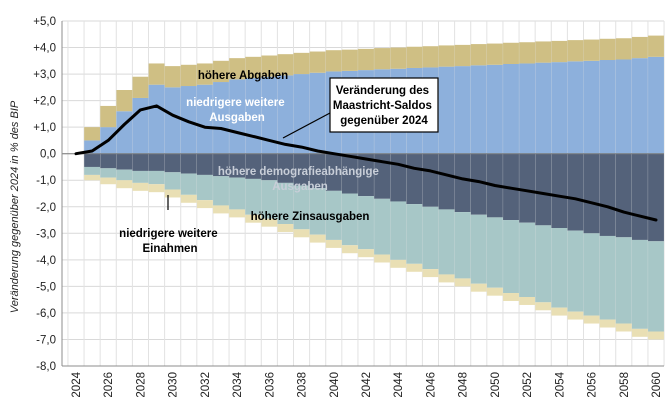 This screenshot has height=406, width=672. Describe the element at coordinates (109, 385) in the screenshot. I see `x-tick-label: 2026` at that location.